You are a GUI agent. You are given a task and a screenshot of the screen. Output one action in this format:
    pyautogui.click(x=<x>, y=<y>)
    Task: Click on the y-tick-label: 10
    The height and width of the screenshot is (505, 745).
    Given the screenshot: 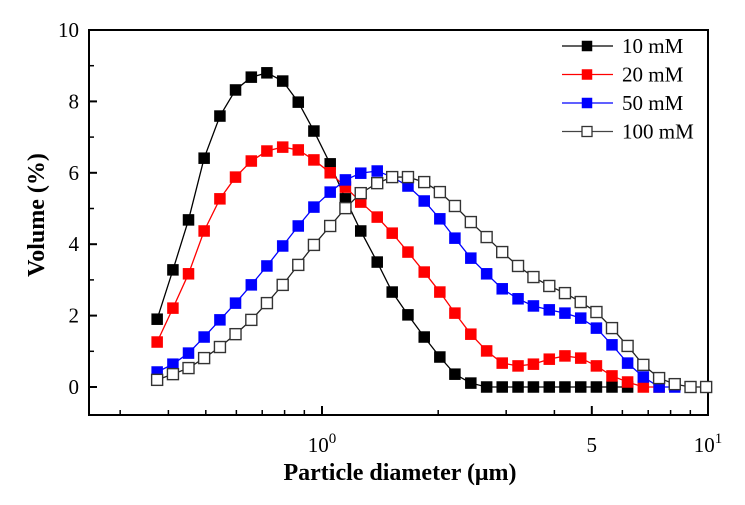 What is the action you would take?
    pyautogui.click(x=68, y=30)
    